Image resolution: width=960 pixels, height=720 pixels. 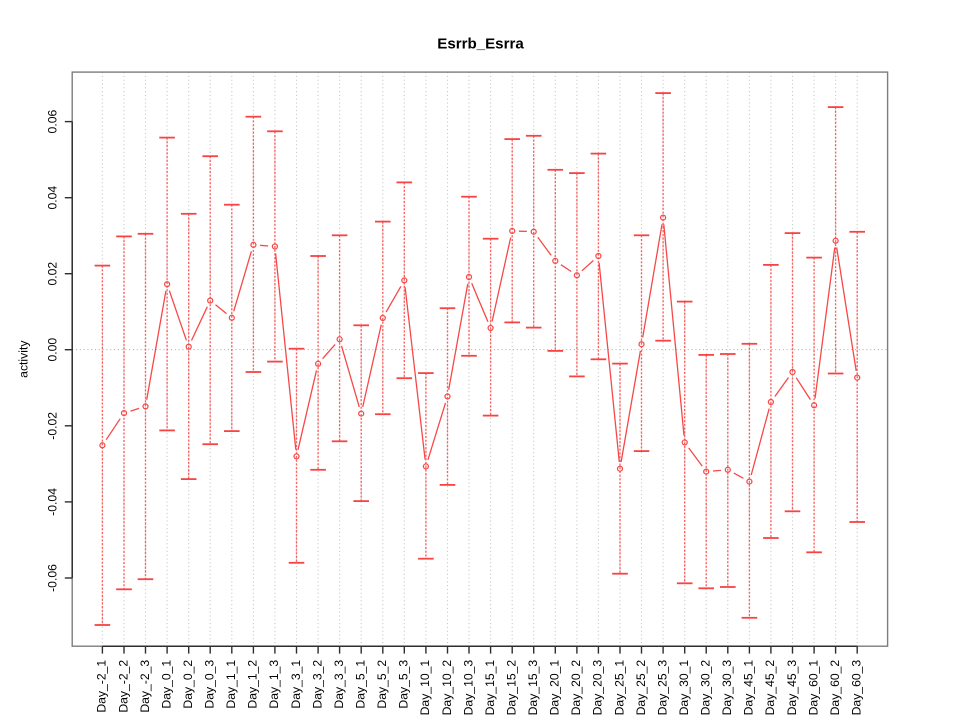 I want to click on svg-text: Day_-2_1, so click(x=102, y=686).